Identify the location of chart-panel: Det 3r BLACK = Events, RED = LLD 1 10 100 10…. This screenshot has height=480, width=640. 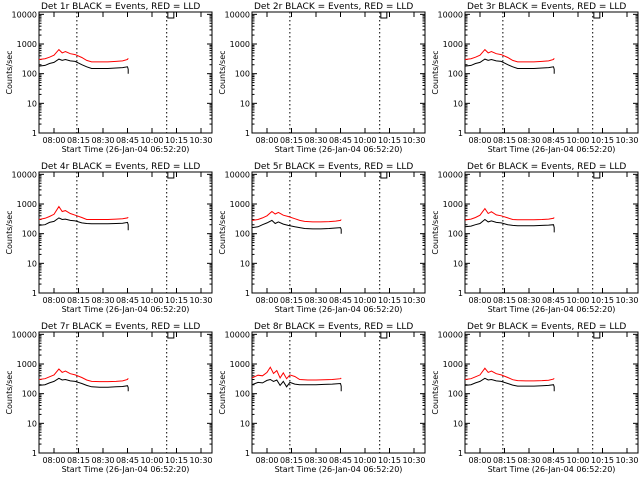
(535, 78).